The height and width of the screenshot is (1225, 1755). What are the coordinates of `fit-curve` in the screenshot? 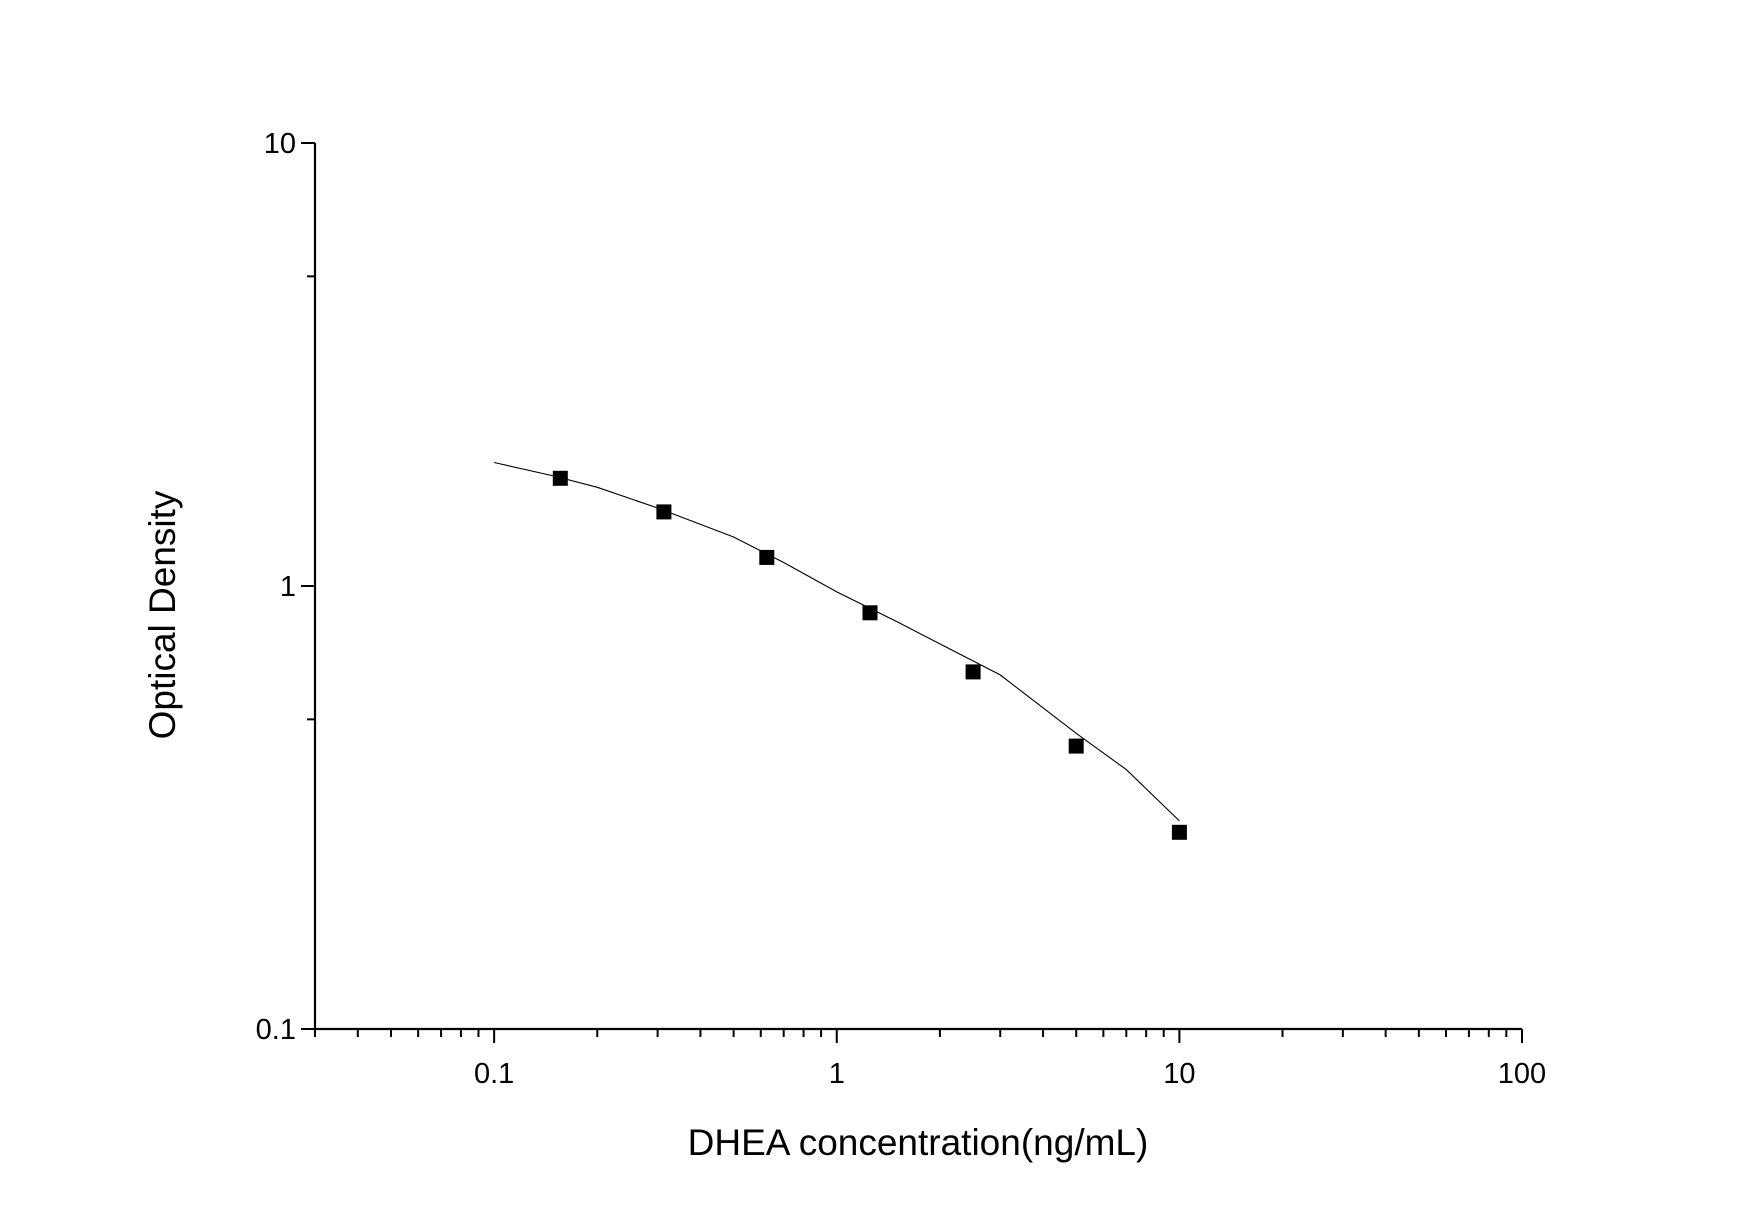 It's located at (836, 641).